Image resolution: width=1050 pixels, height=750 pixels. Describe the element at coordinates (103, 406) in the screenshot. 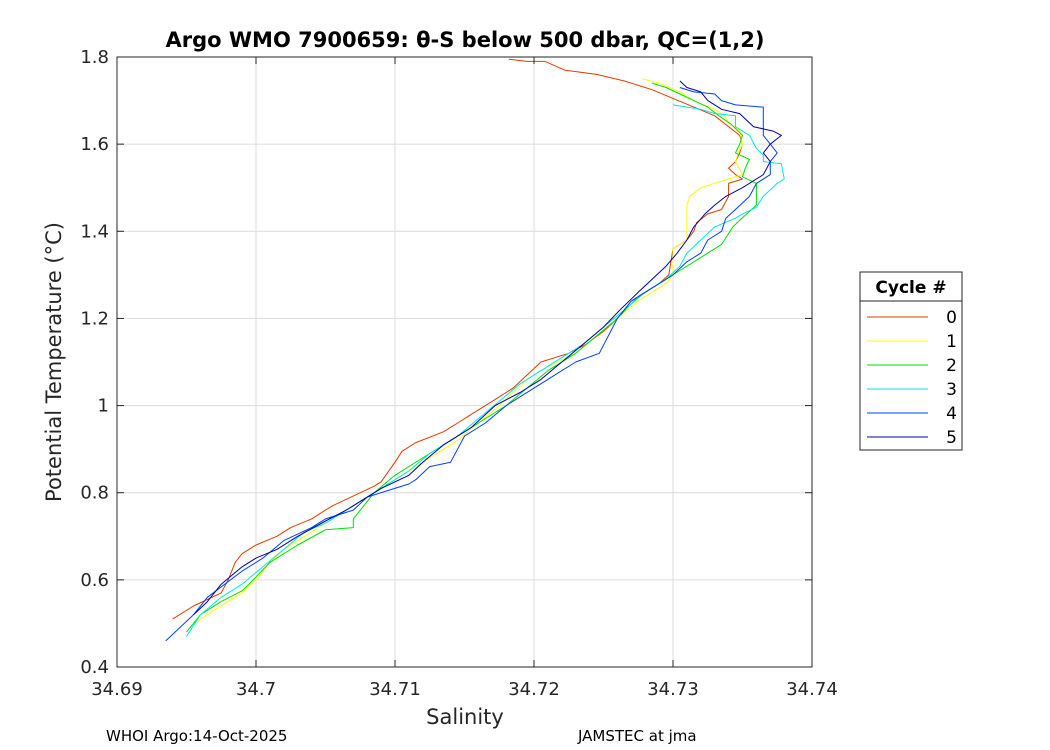

I see `y-tick-label: 1` at that location.